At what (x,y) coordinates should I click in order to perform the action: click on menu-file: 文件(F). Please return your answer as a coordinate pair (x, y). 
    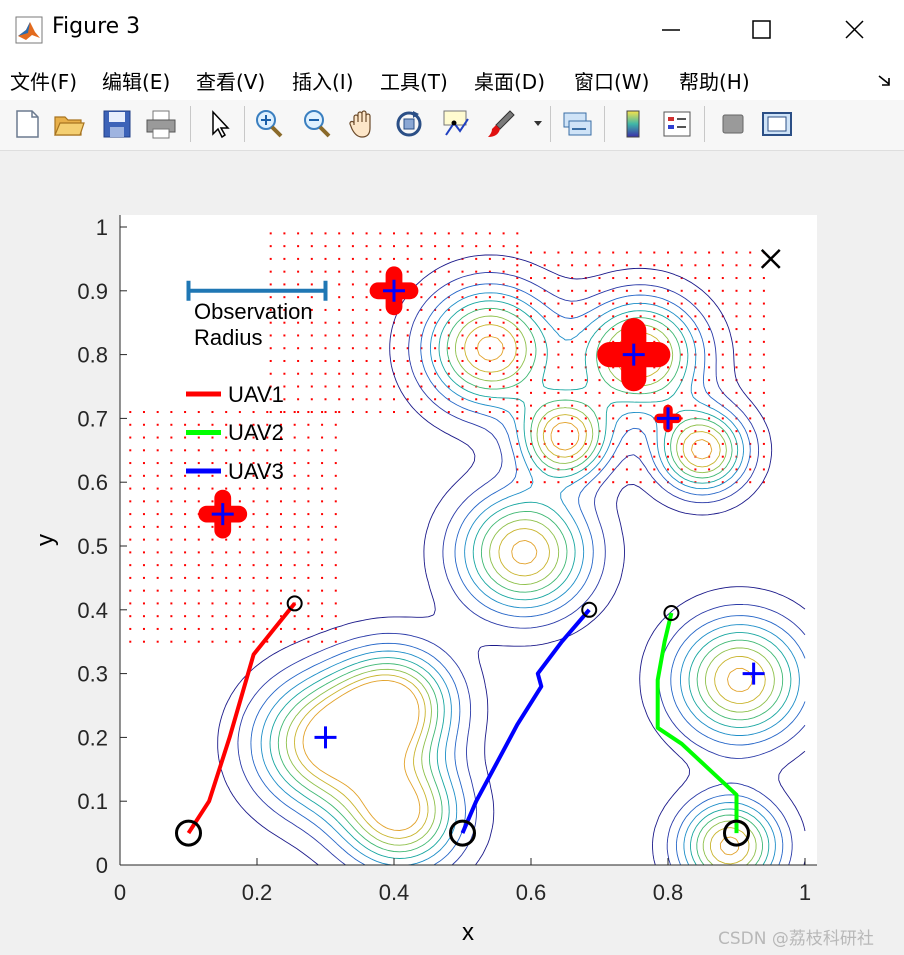
    Looking at the image, I should click on (44, 82).